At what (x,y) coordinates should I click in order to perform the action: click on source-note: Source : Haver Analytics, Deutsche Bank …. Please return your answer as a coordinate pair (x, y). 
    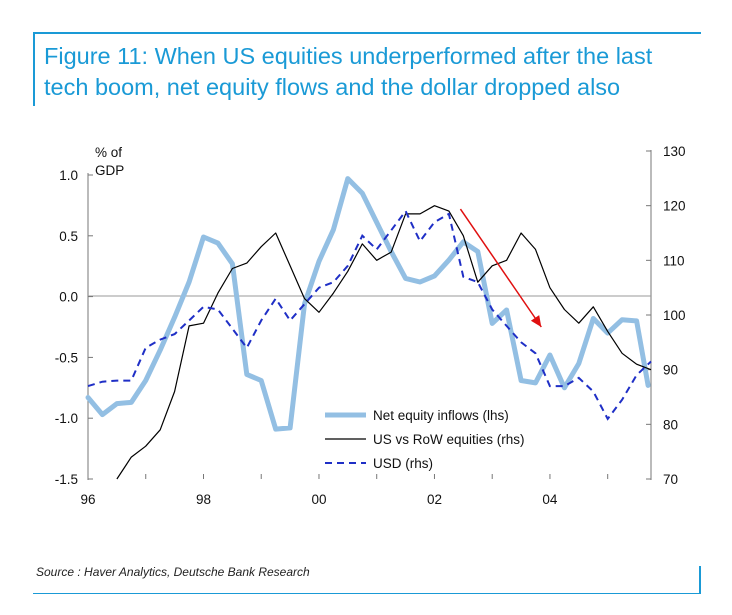
    Looking at the image, I should click on (173, 572).